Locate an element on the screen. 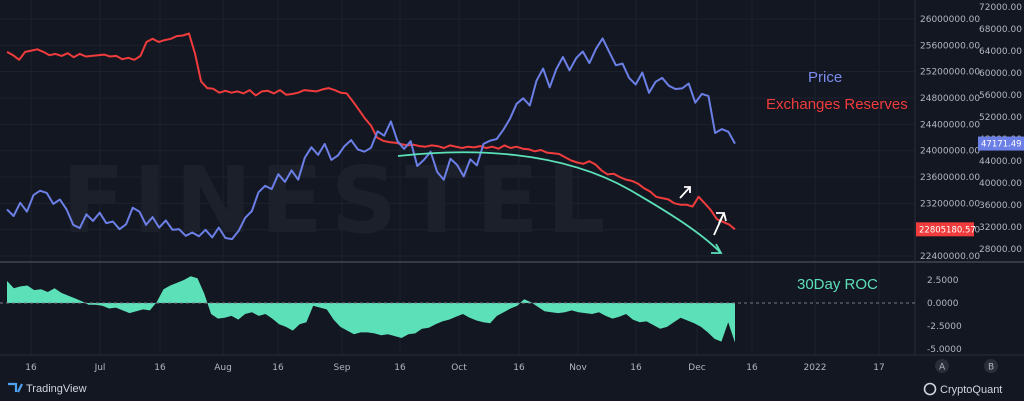 This screenshot has height=401, width=1024. left-axis-tick: 23600000.00 is located at coordinates (950, 178).